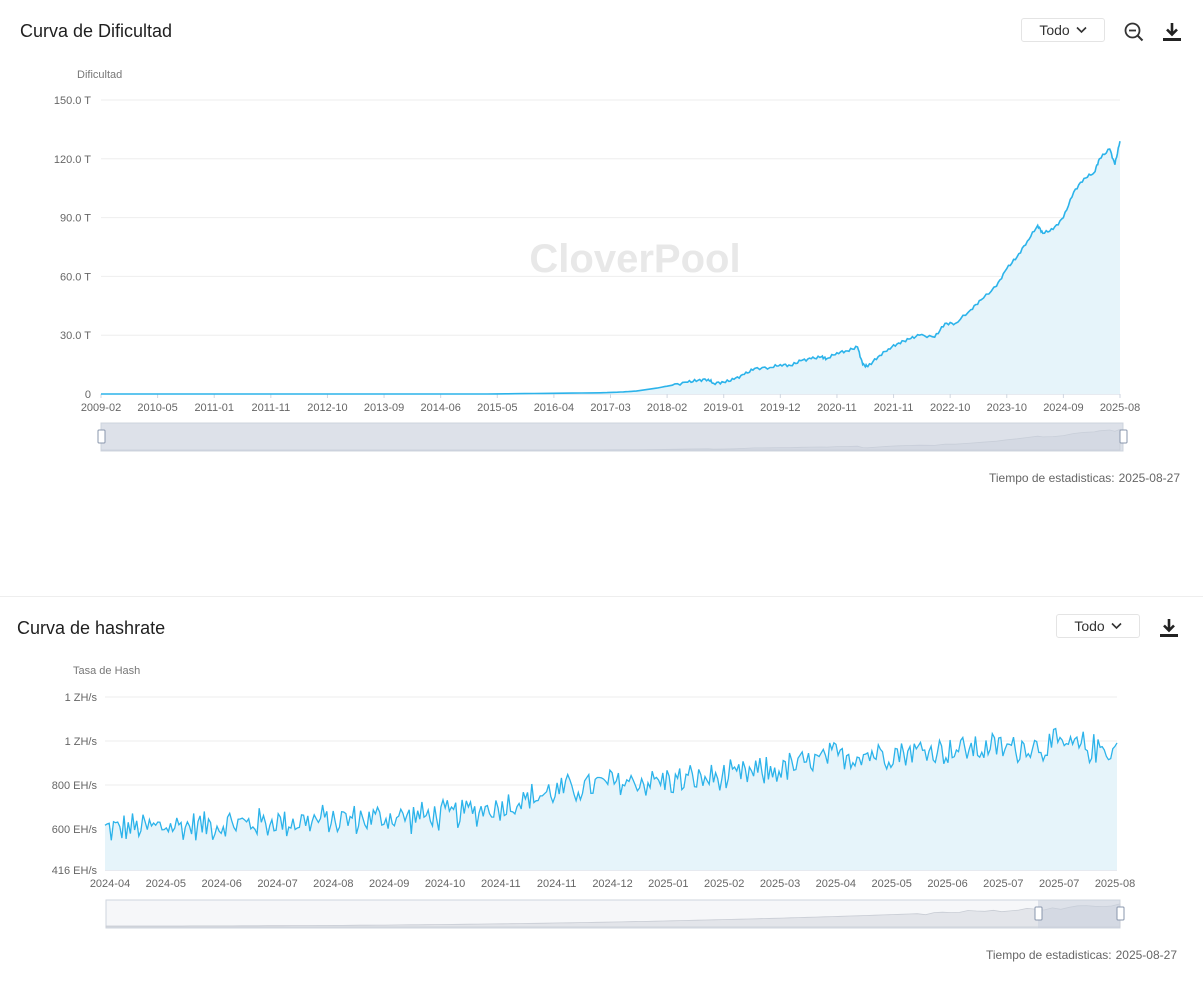 Image resolution: width=1203 pixels, height=984 pixels. Describe the element at coordinates (612, 884) in the screenshot. I see `x-tick-label: 2024-12` at that location.